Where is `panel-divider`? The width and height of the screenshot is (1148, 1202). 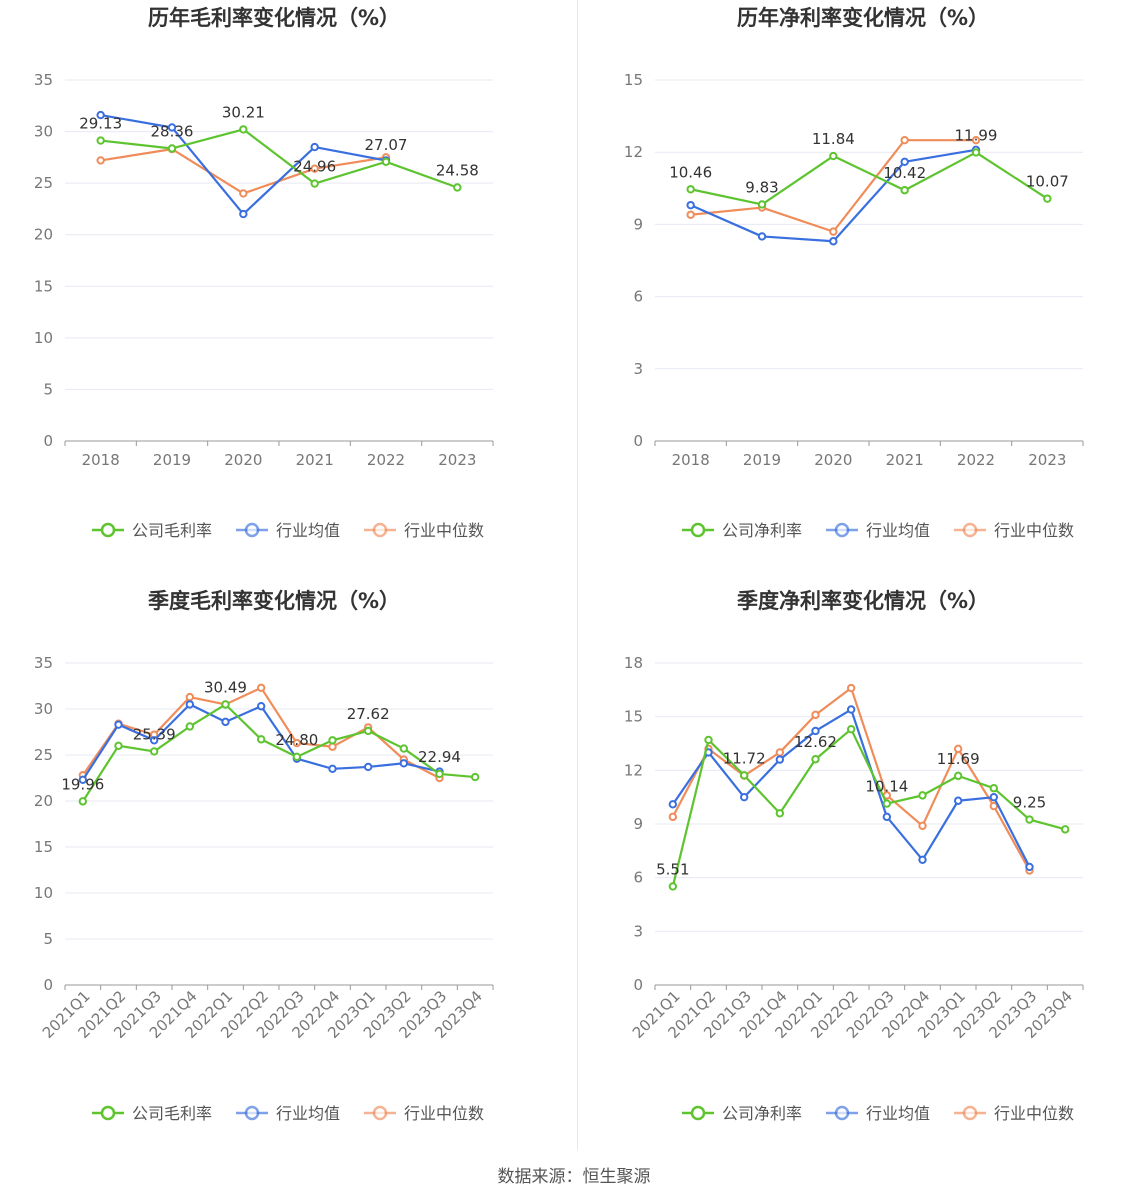 panel-divider is located at coordinates (577, 575).